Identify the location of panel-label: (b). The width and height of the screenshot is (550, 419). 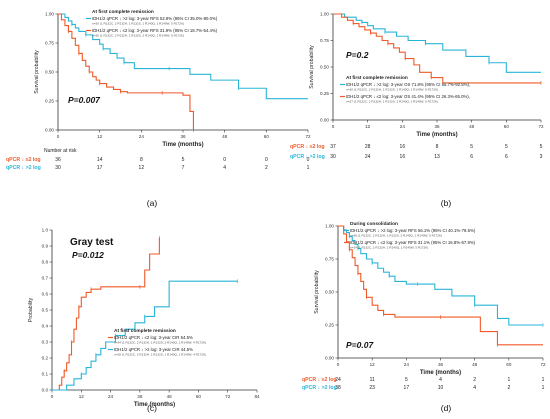
(446, 203).